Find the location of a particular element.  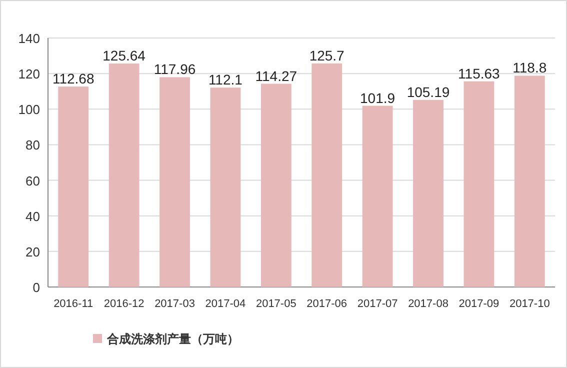

x-tick-label: 2017-10 is located at coordinates (529, 304).